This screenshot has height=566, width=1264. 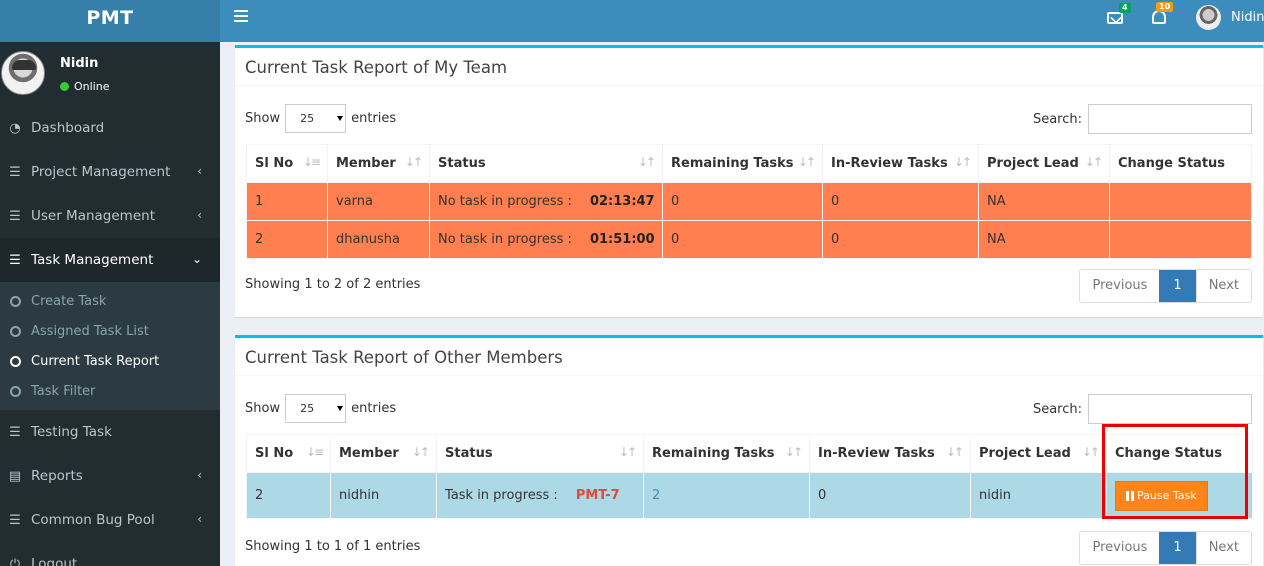 What do you see at coordinates (1159, 17) in the screenshot?
I see `bell-icon` at bounding box center [1159, 17].